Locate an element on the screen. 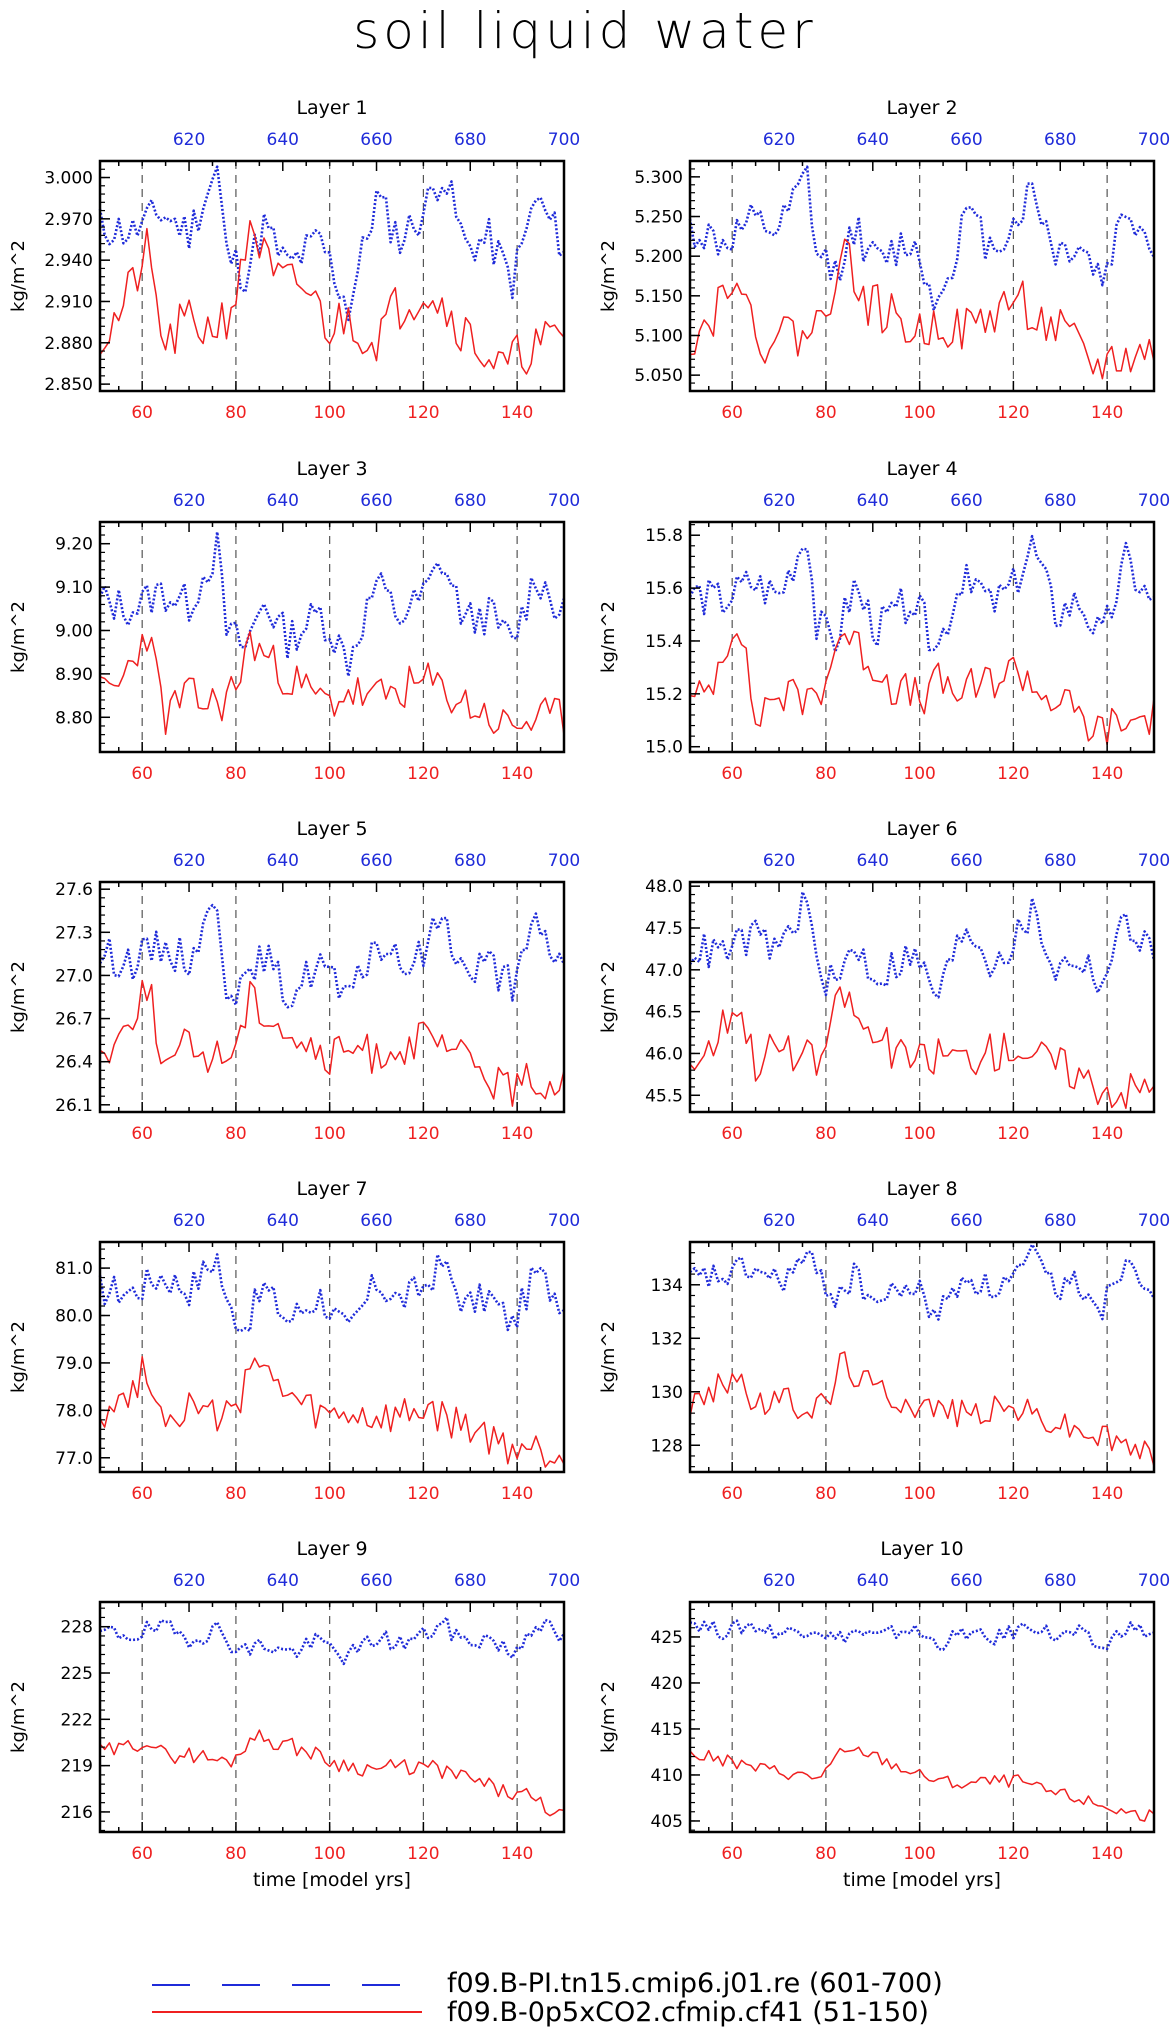 The width and height of the screenshot is (1170, 2029). y-tick-label: 8.90 is located at coordinates (74, 675).